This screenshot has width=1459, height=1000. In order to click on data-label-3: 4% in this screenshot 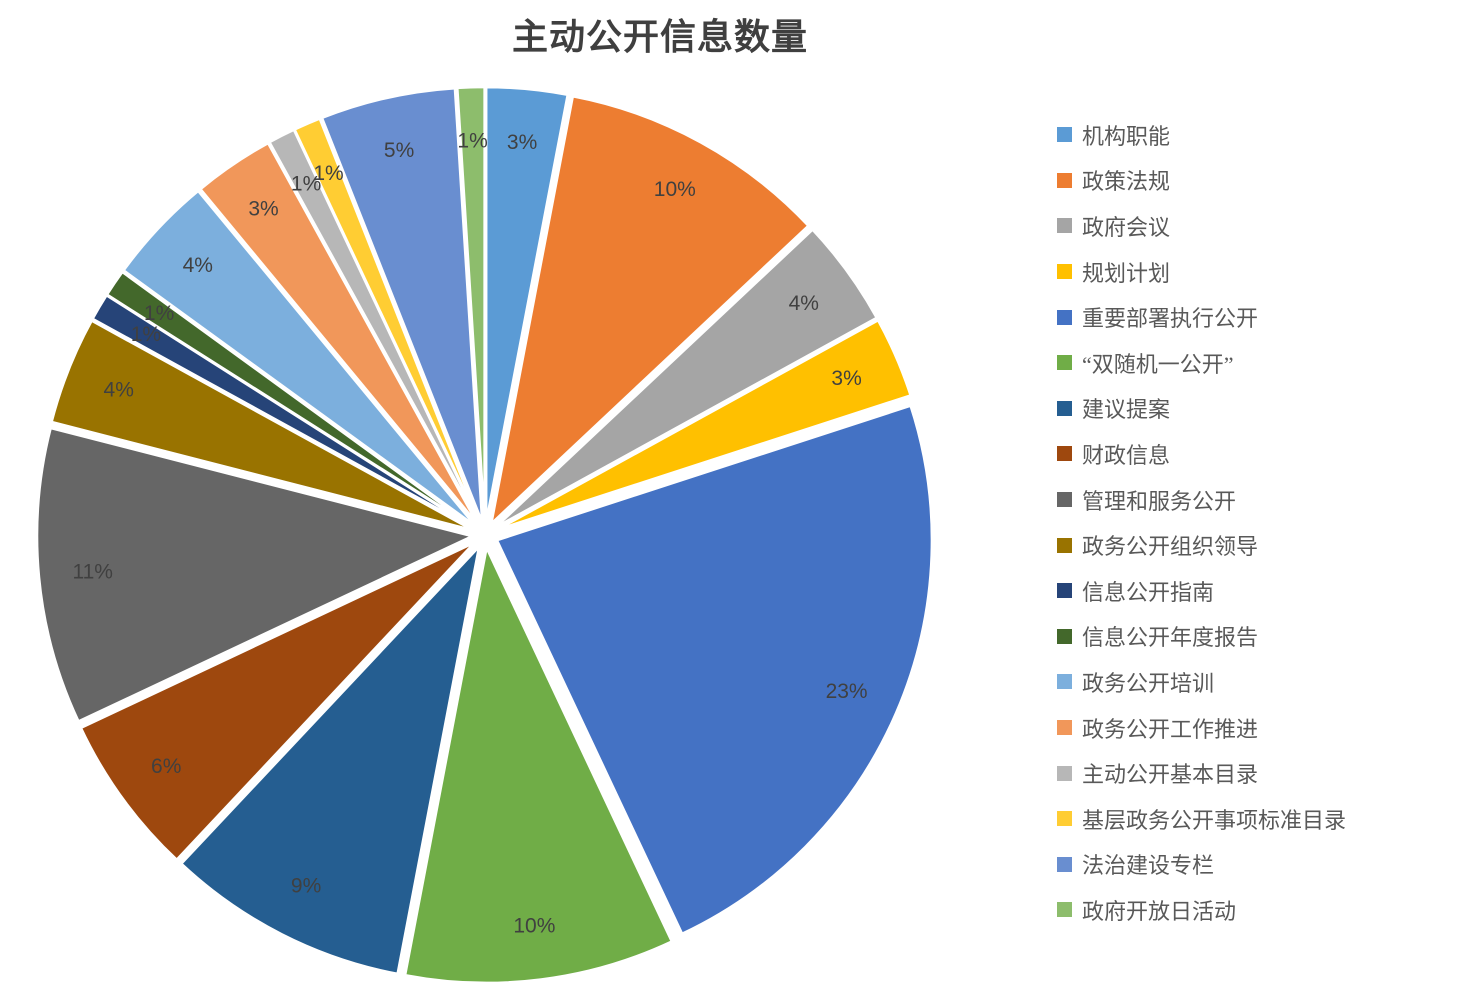, I will do `click(804, 303)`.